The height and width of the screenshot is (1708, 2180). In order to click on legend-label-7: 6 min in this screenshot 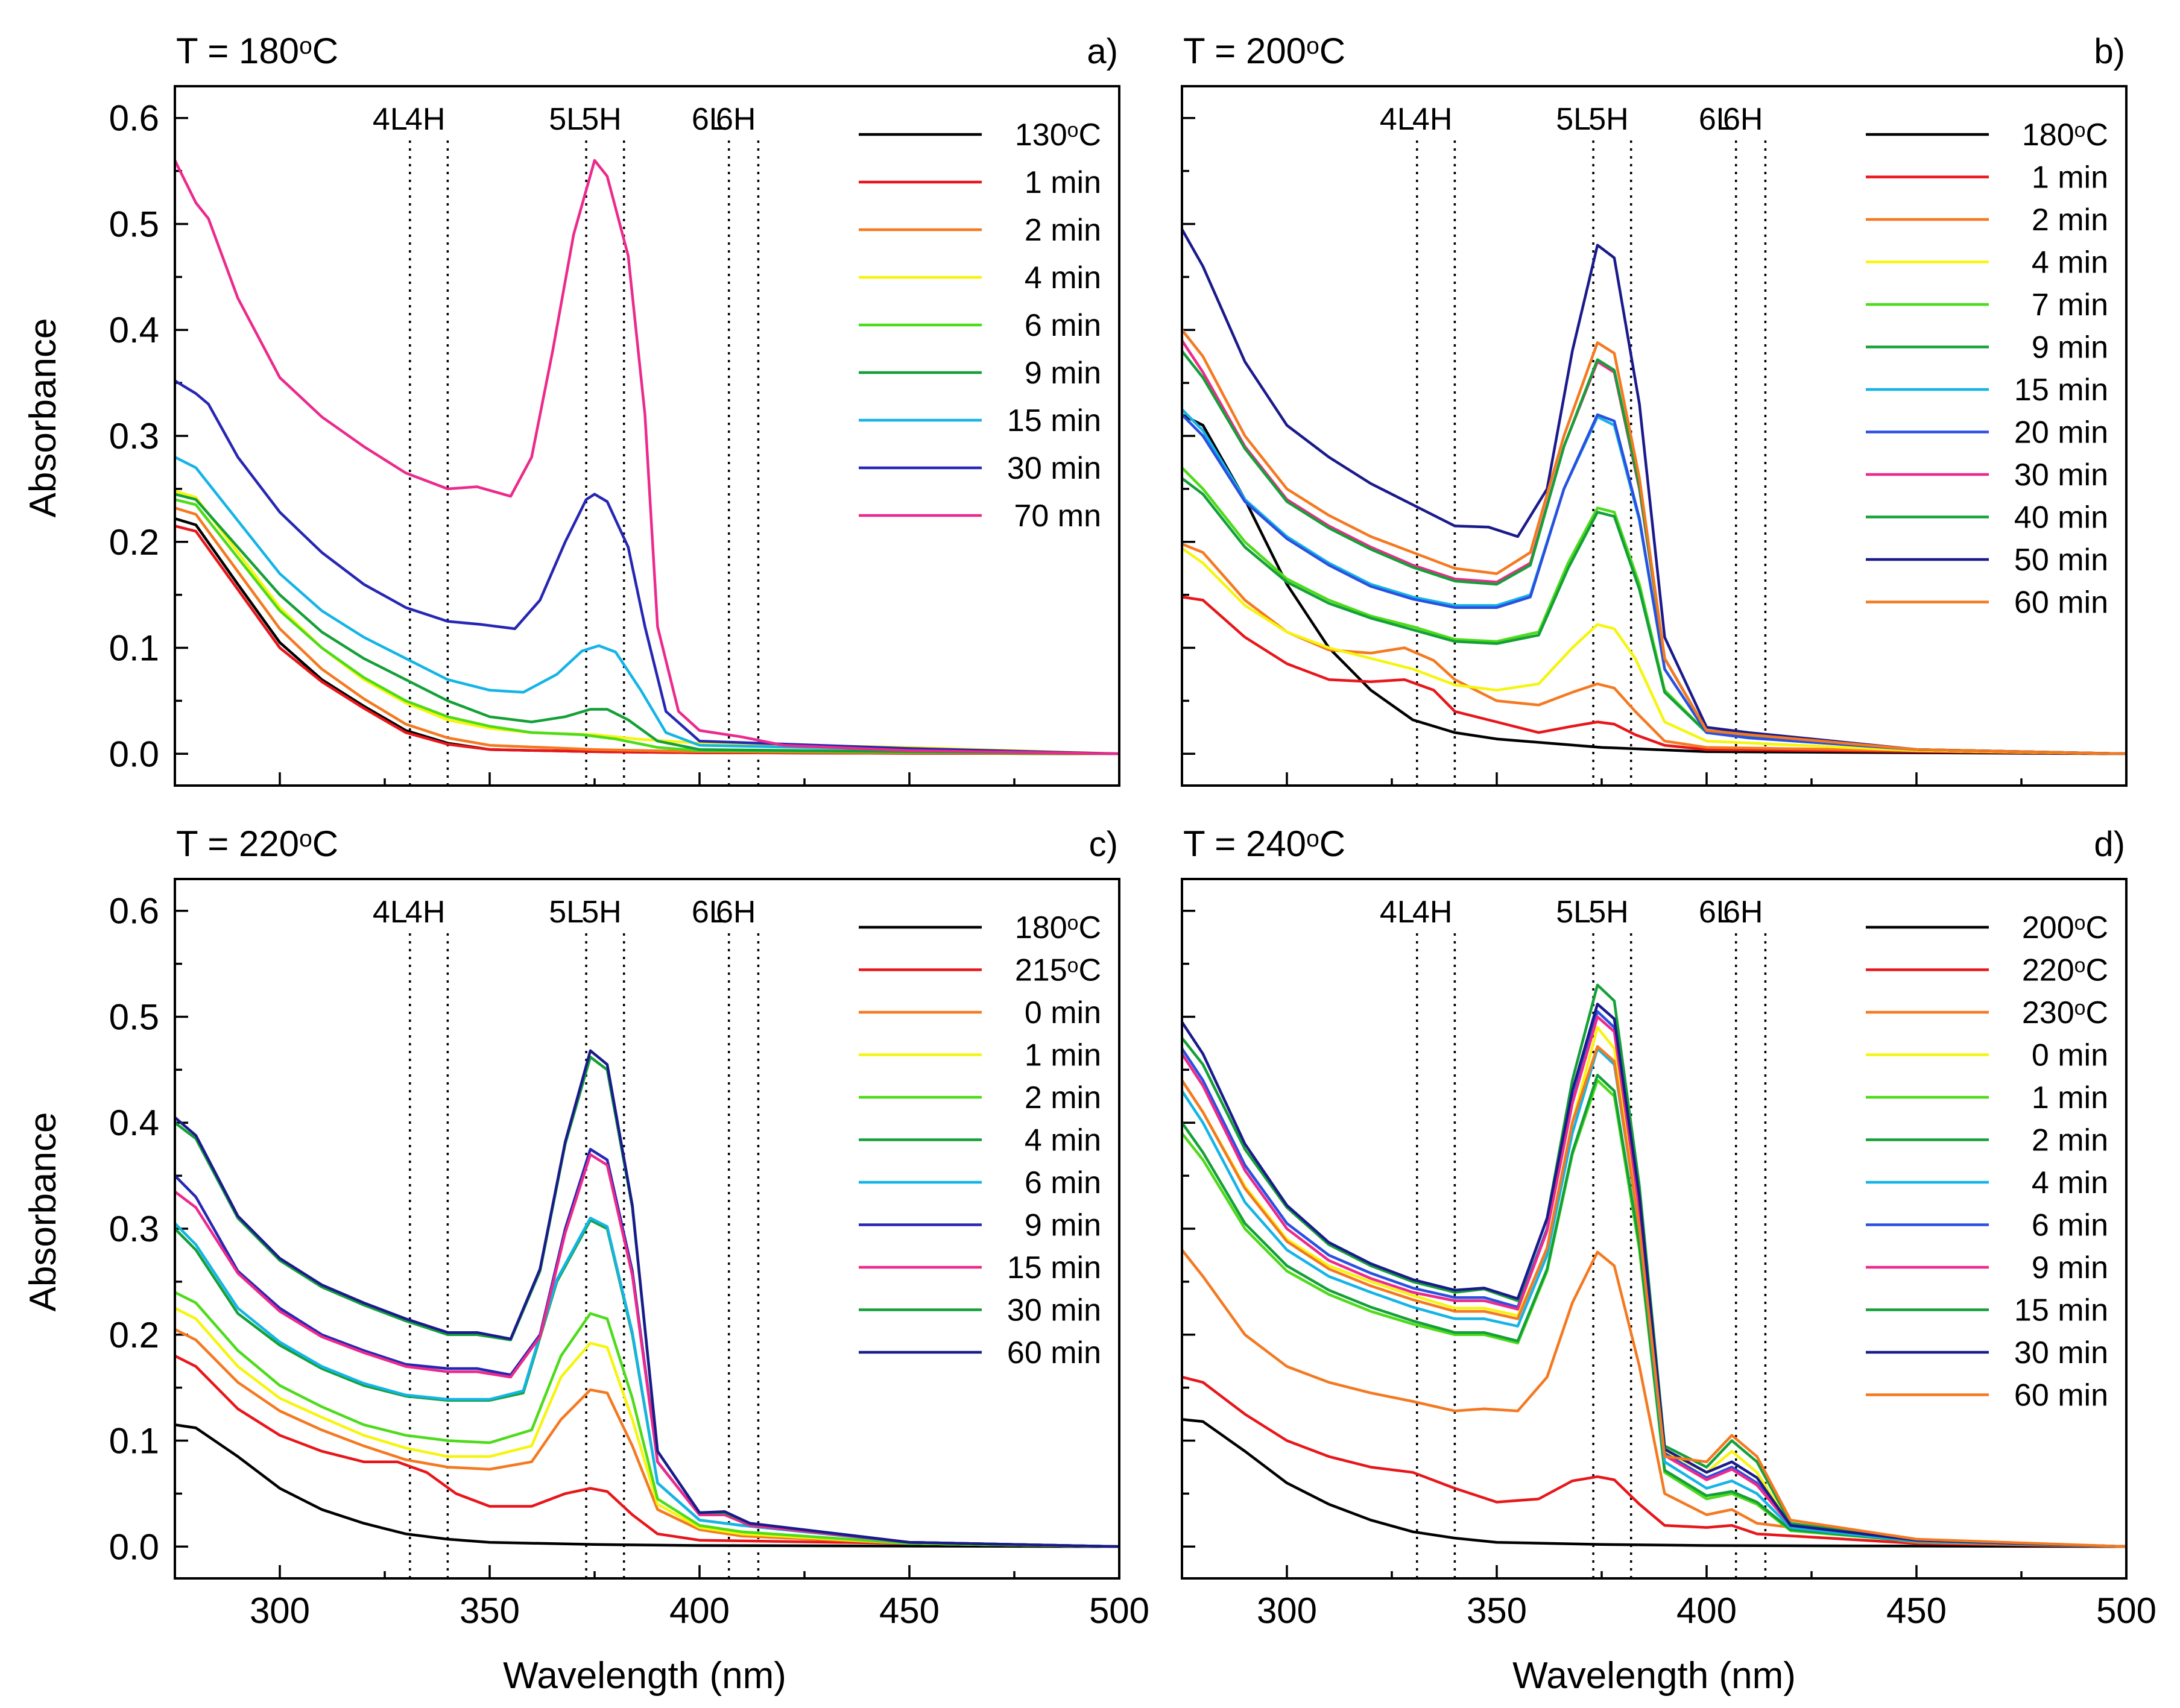, I will do `click(2070, 1225)`.